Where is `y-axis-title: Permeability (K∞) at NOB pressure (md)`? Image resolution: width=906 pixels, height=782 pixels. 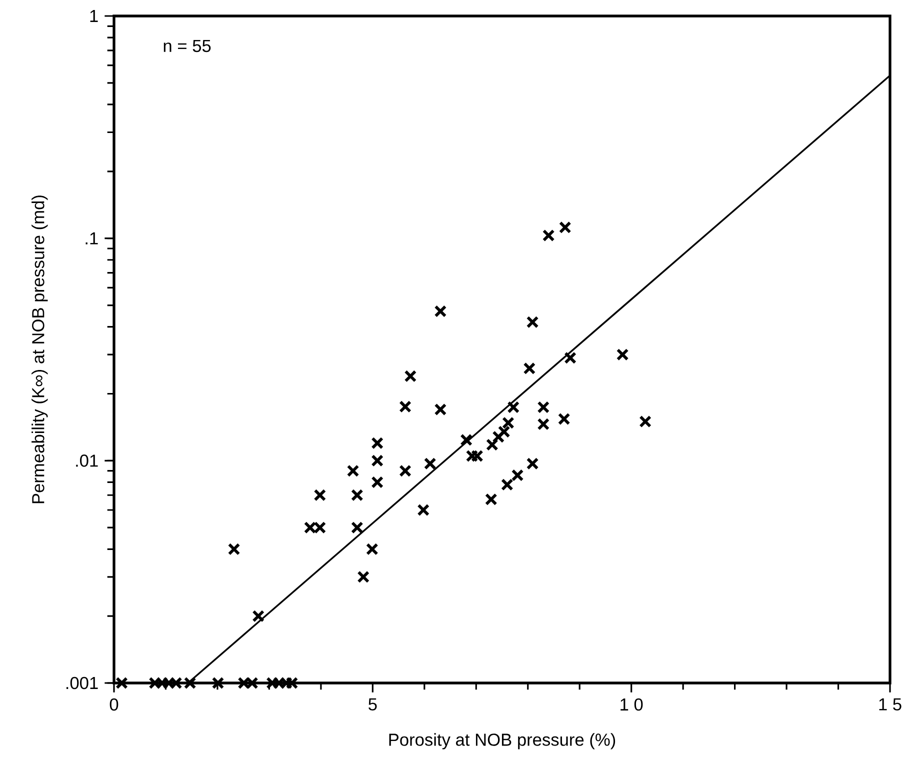 y-axis-title: Permeability (K∞) at NOB pressure (md) is located at coordinates (40, 350).